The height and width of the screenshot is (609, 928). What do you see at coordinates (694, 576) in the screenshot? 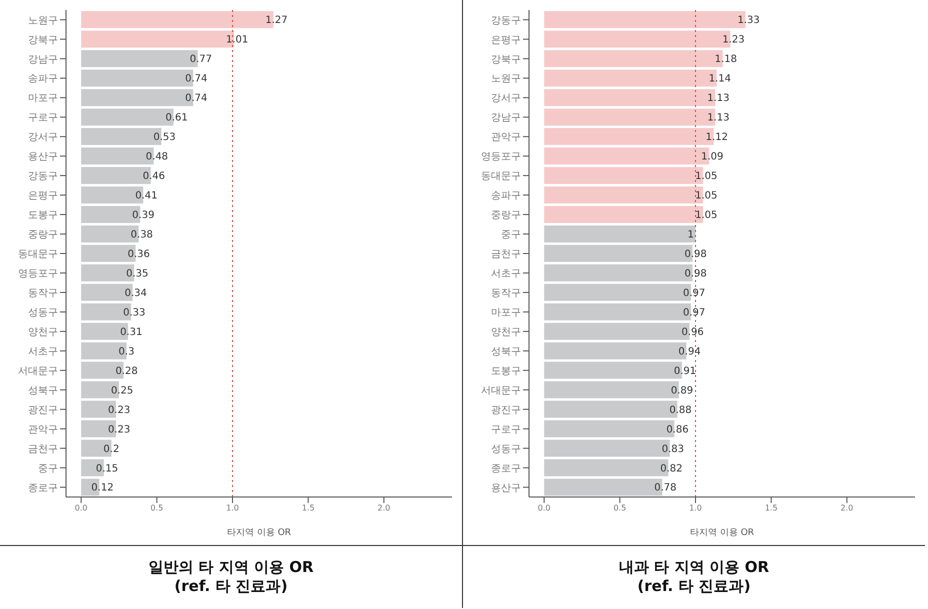
I see `text: 내과 타 지역 이용 OR (ref. 타 진료과)` at bounding box center [694, 576].